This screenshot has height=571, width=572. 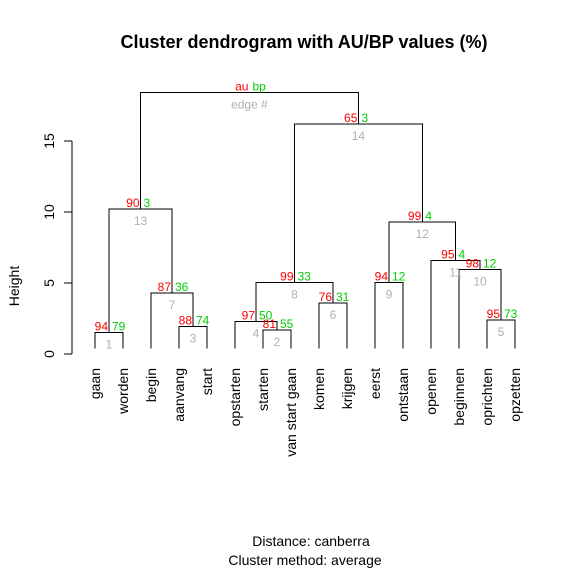 What do you see at coordinates (389, 294) in the screenshot?
I see `edge-number: 9` at bounding box center [389, 294].